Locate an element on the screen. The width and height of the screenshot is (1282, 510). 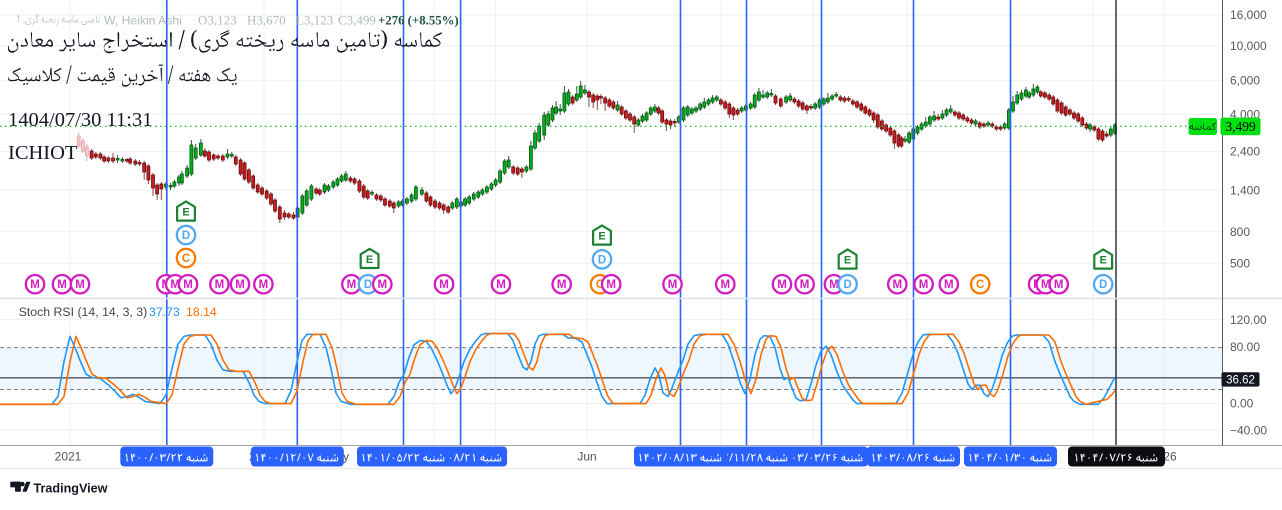
svg-text: 120.00 is located at coordinates (1248, 320).